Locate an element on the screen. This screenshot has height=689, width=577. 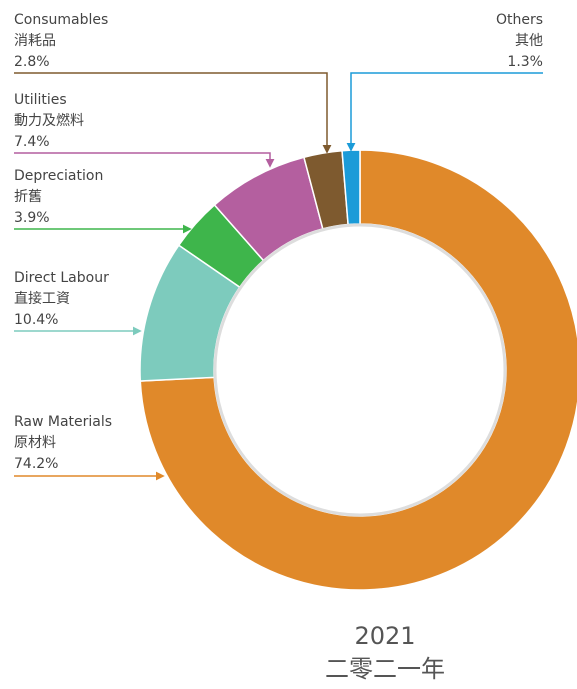
value-label: 7.4% is located at coordinates (32, 142).